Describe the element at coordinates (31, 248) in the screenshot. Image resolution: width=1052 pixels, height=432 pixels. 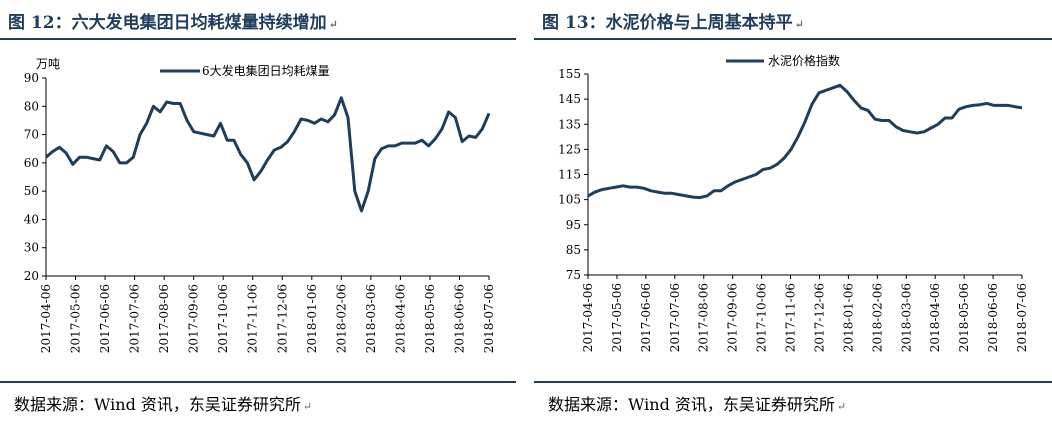
I see `y-tick-label: 30` at that location.